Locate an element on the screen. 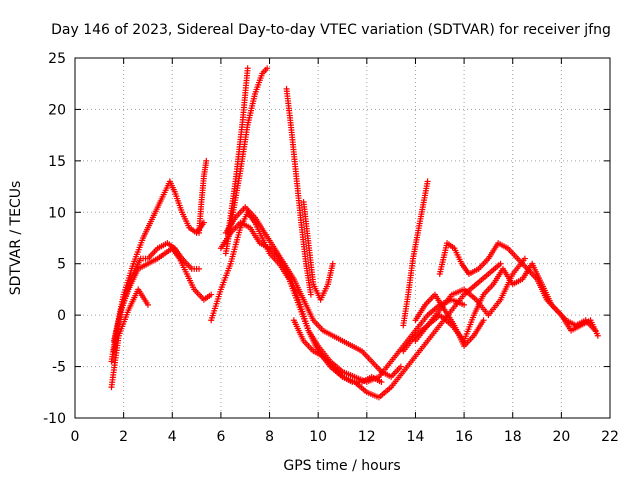 This screenshot has width=640, height=480. series-track-b is located at coordinates (156, 297).